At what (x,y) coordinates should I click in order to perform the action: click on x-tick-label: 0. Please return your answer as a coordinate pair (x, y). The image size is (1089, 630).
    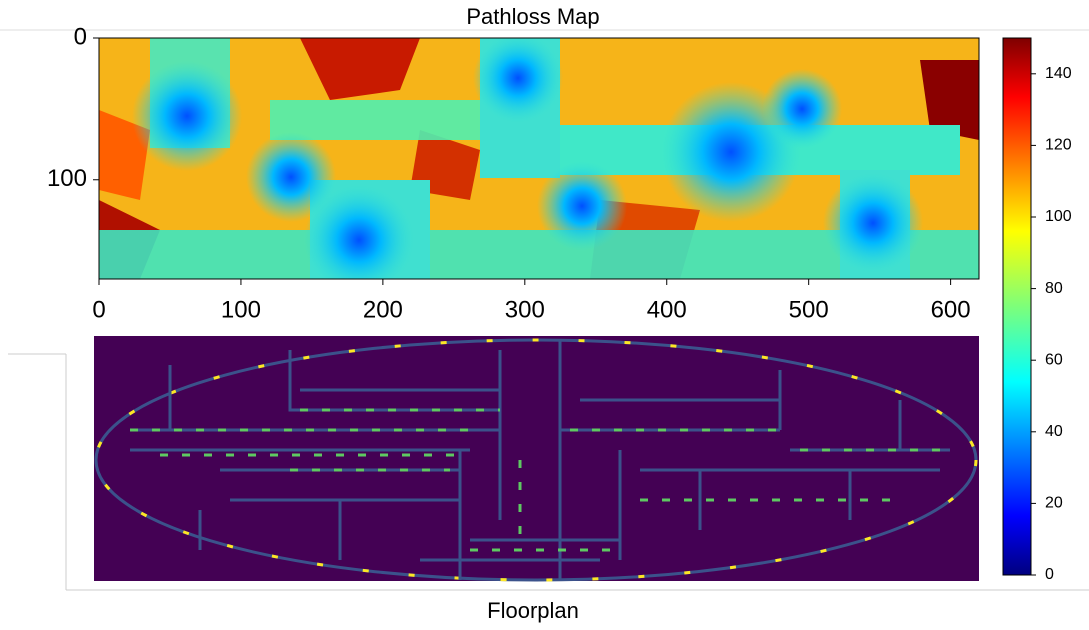
    Looking at the image, I should click on (98, 309).